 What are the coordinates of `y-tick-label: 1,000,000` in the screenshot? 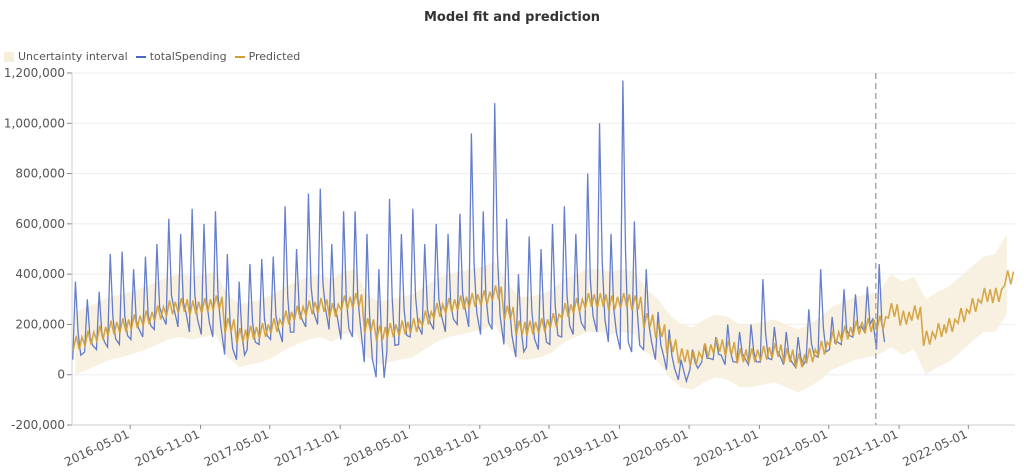 It's located at (34, 123).